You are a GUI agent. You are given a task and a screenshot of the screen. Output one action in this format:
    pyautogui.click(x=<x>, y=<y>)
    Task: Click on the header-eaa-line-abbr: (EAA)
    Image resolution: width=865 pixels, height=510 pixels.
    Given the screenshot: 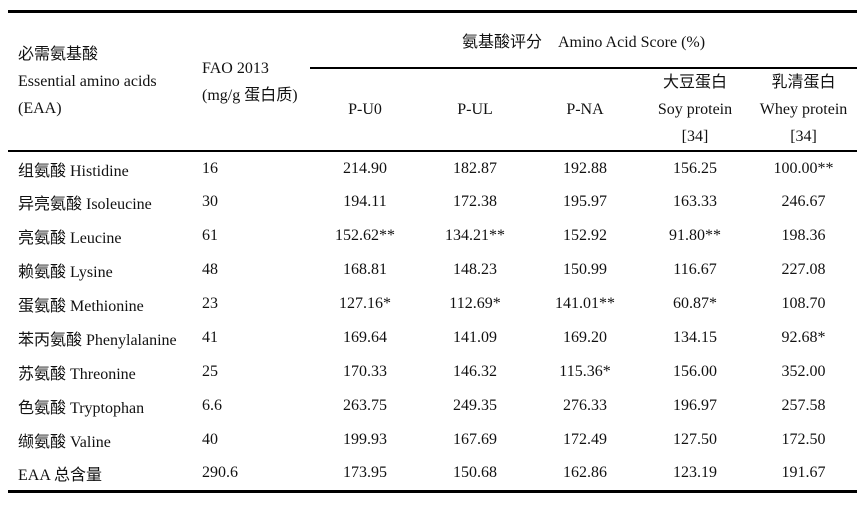 What is the action you would take?
    pyautogui.click(x=40, y=108)
    